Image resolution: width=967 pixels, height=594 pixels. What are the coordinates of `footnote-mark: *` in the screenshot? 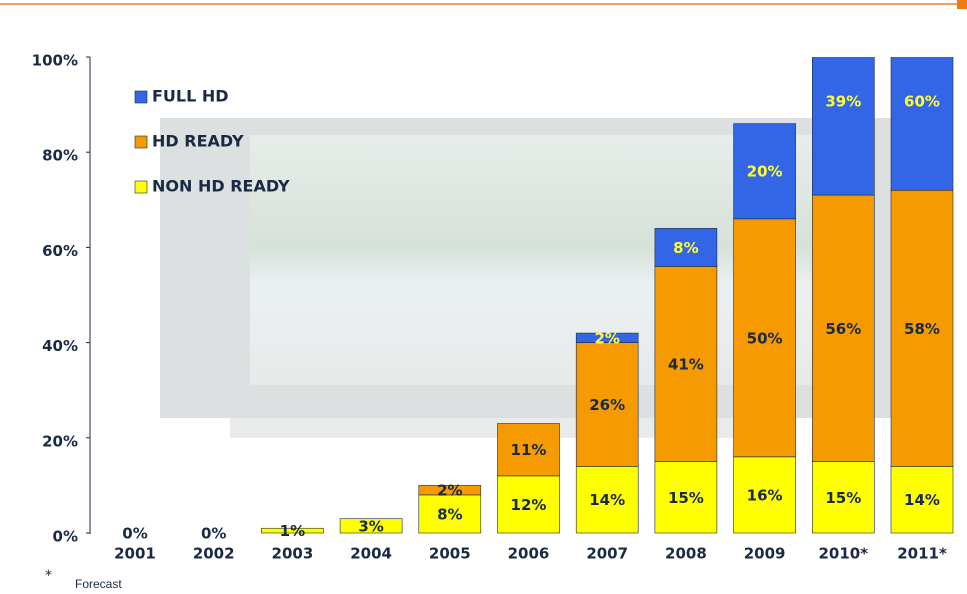 It's located at (48, 576).